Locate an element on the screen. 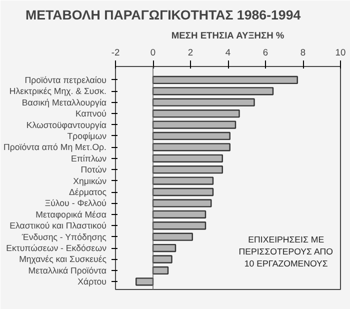  x-tick-label: -2 is located at coordinates (115, 53).